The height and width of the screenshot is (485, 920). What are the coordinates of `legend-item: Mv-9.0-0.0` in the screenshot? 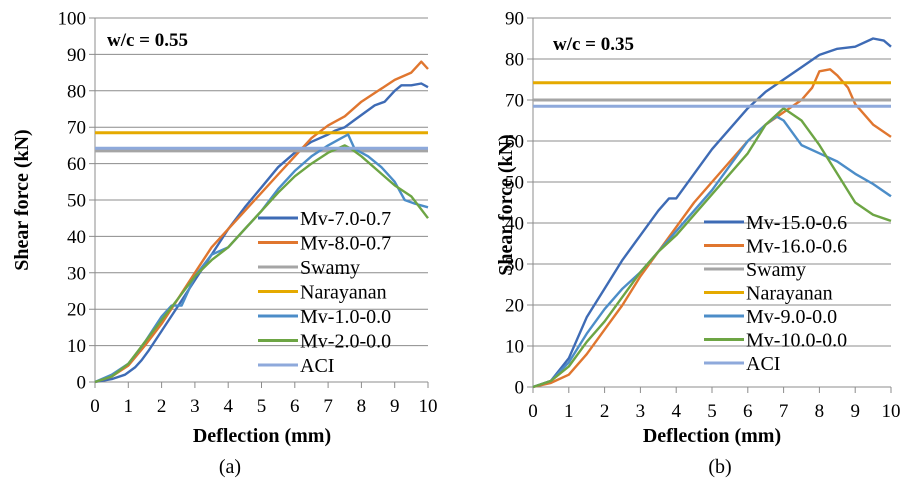 It's located at (770, 317).